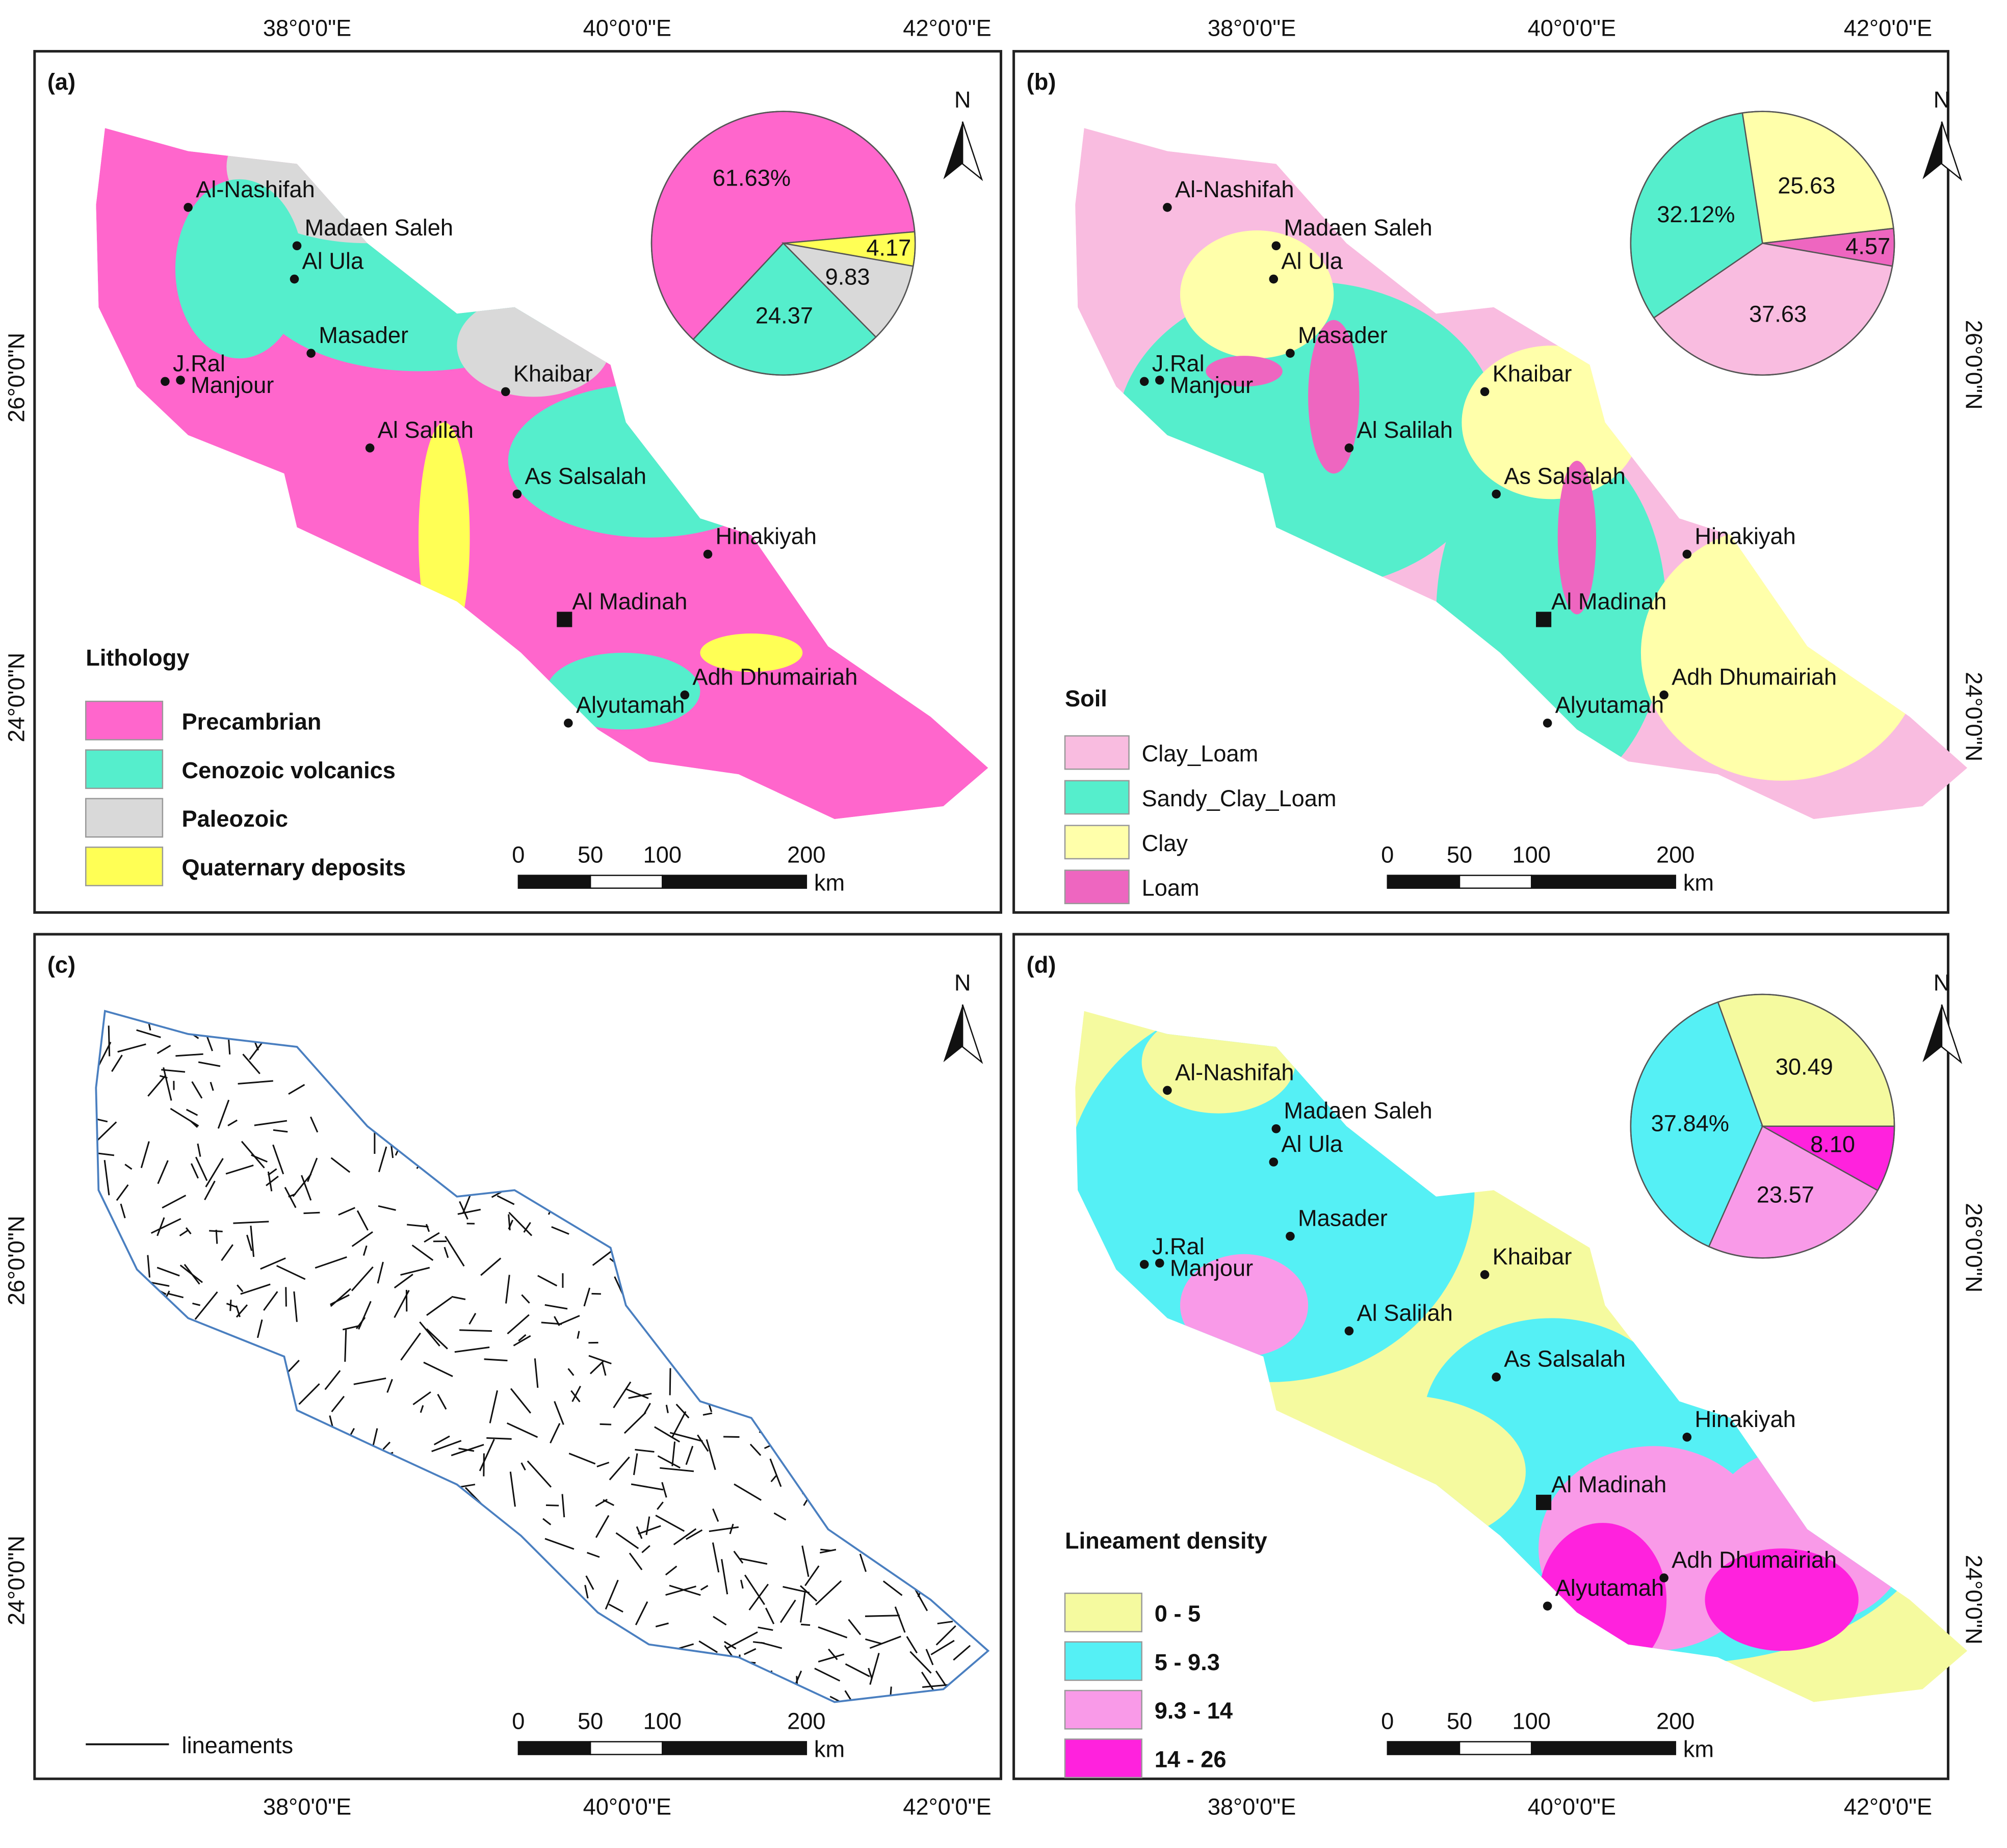 The image size is (2007, 1848). I want to click on scale-bar-segment, so click(735, 1748).